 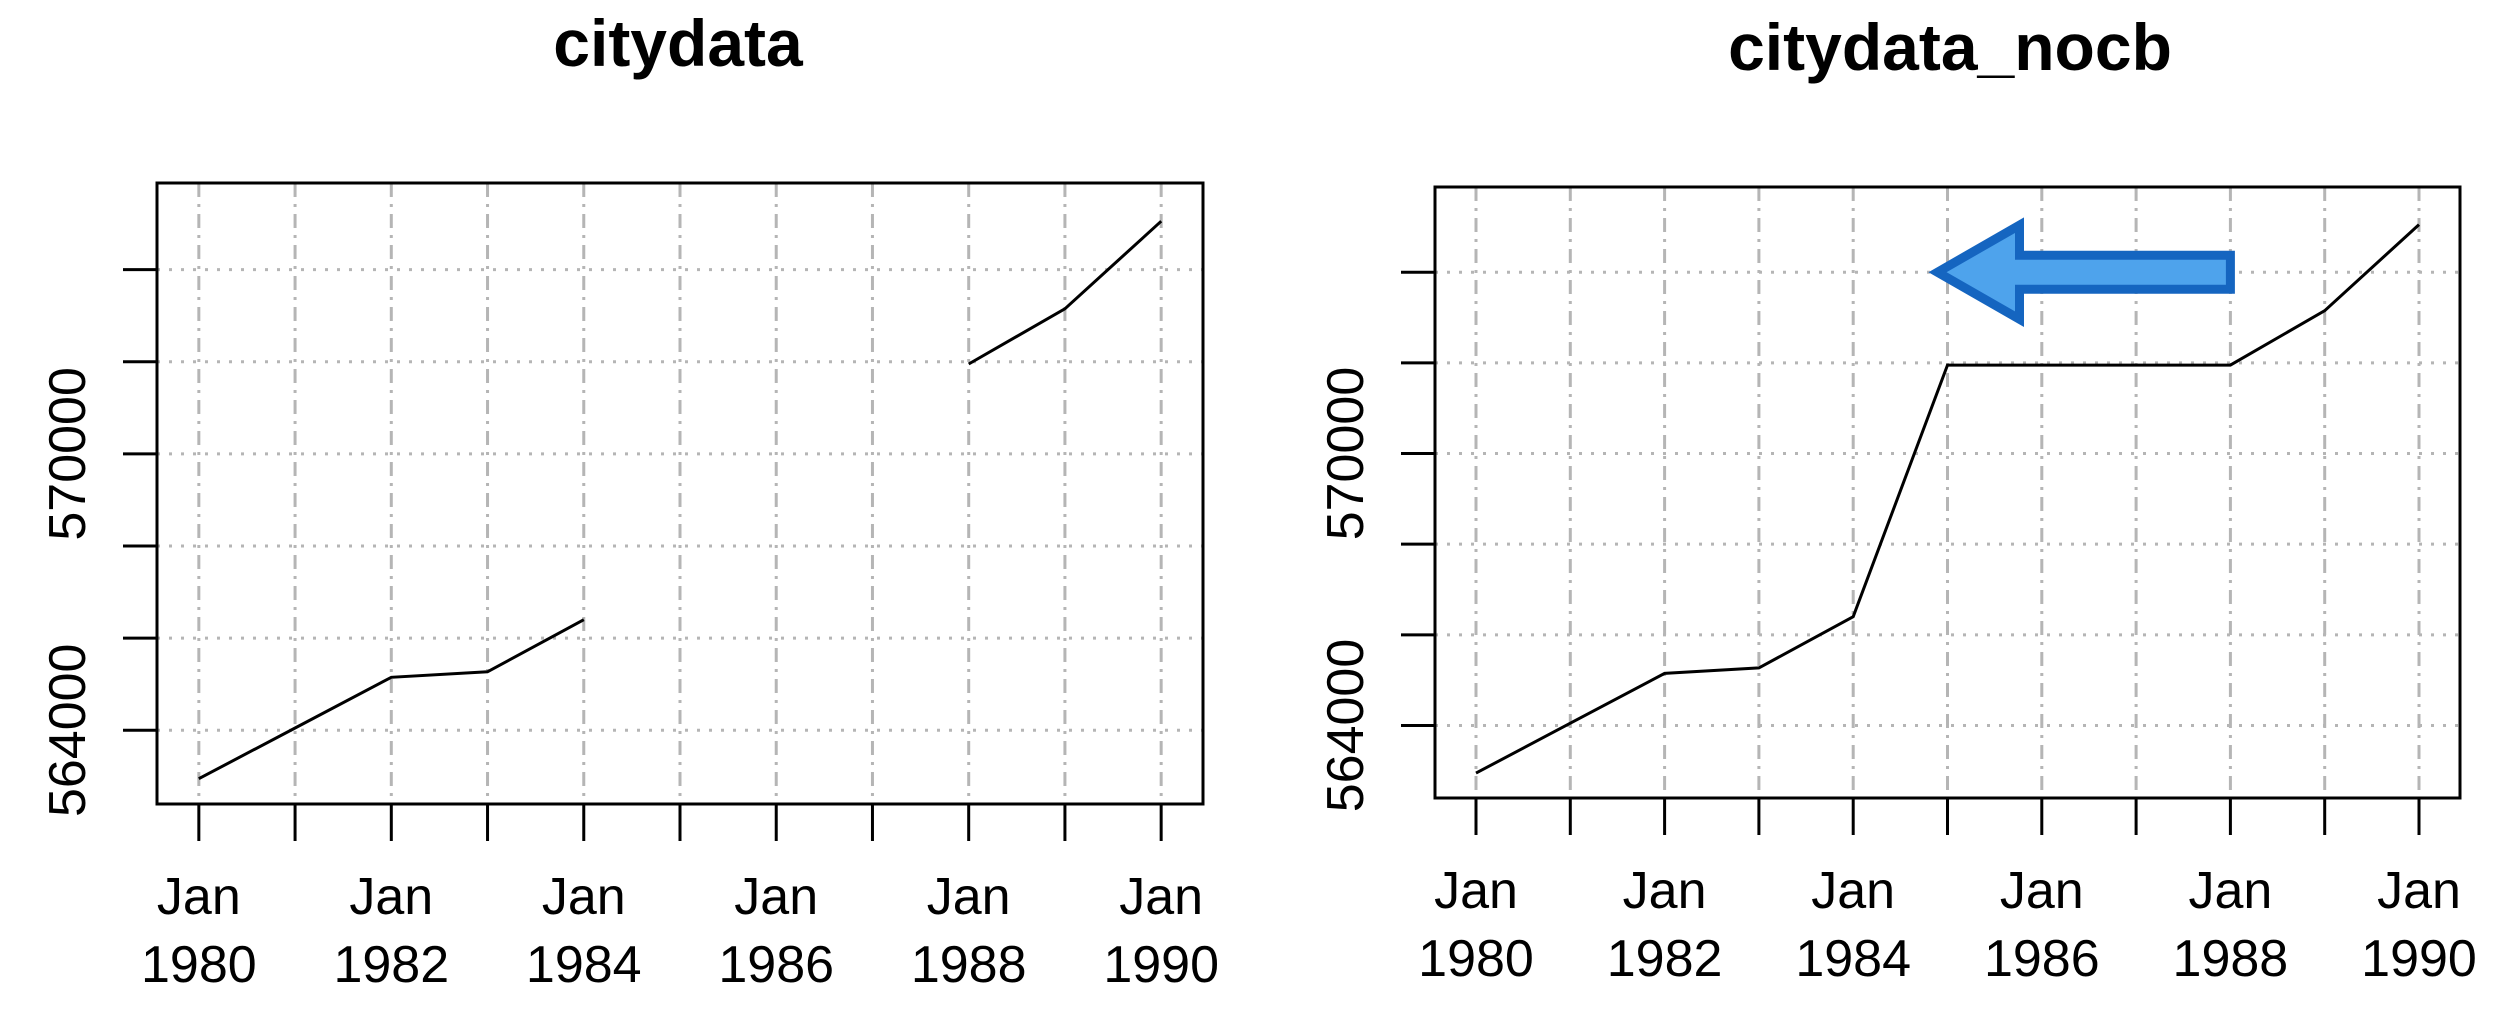 What do you see at coordinates (2081, 272) in the screenshot?
I see `arrow-annotation` at bounding box center [2081, 272].